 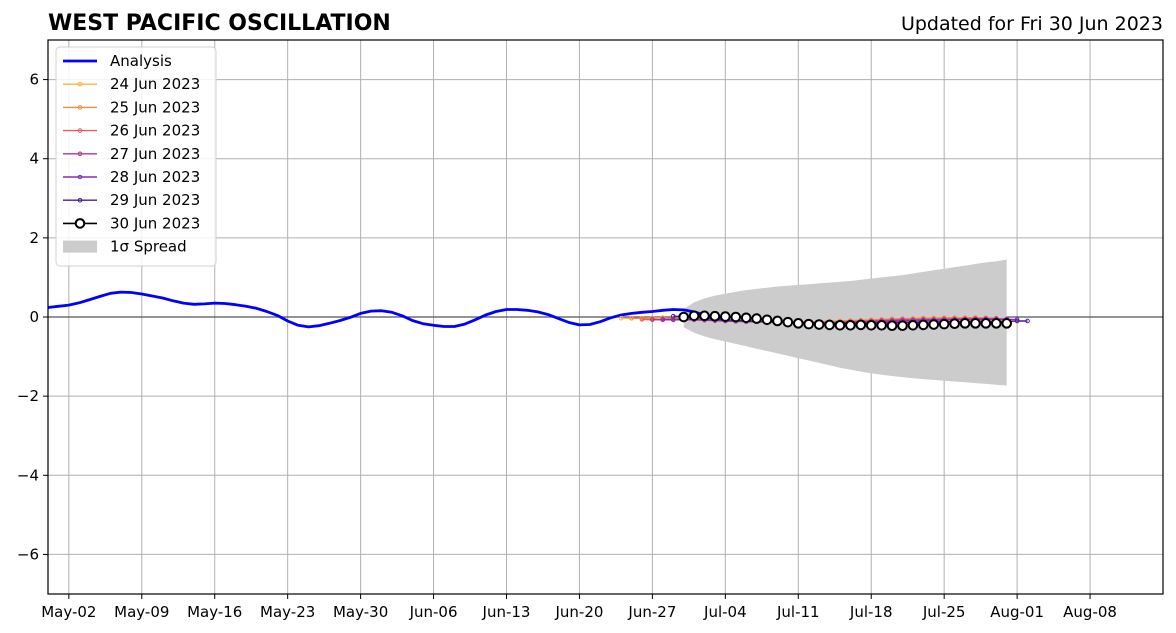 What do you see at coordinates (155, 223) in the screenshot?
I see `legend-label: 30 Jun 2023` at bounding box center [155, 223].